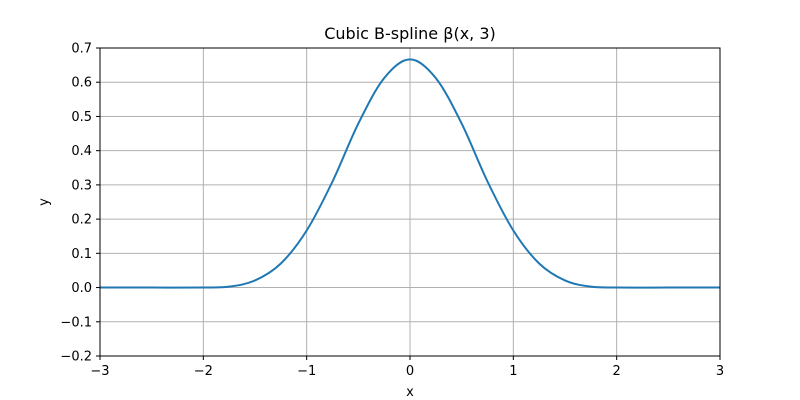 This screenshot has height=400, width=800. Describe the element at coordinates (99, 371) in the screenshot. I see `x-tick-label: −3` at that location.